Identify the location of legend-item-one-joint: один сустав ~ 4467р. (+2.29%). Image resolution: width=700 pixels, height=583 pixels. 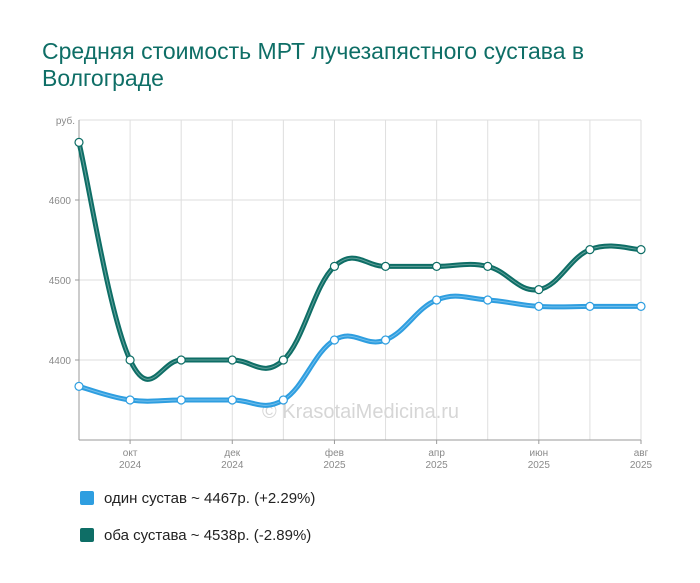
(197, 498).